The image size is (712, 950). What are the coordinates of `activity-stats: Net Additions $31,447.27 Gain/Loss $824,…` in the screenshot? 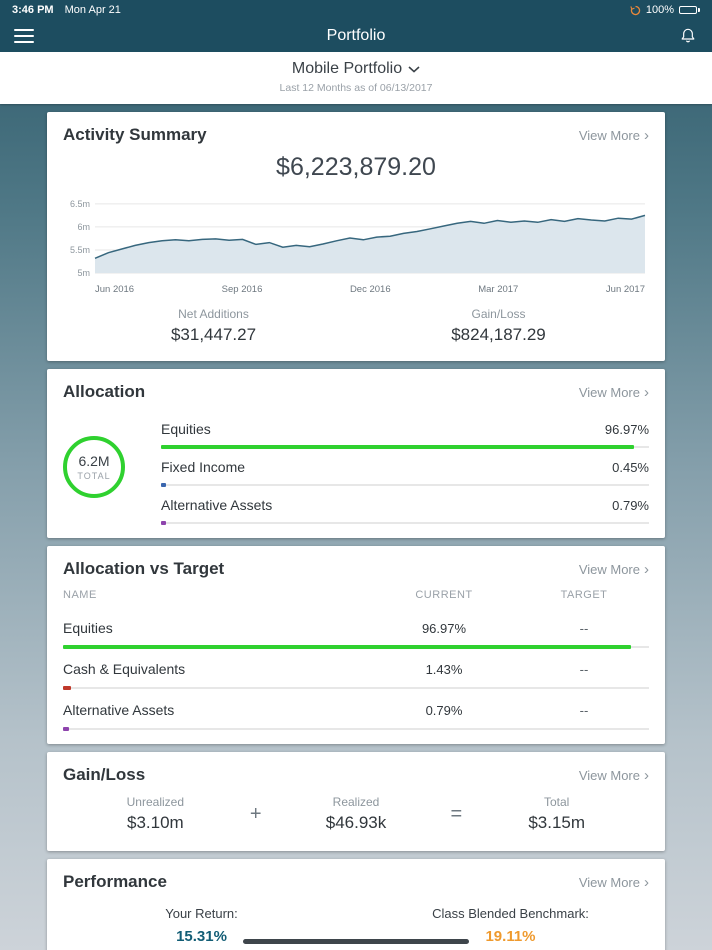 It's located at (356, 331).